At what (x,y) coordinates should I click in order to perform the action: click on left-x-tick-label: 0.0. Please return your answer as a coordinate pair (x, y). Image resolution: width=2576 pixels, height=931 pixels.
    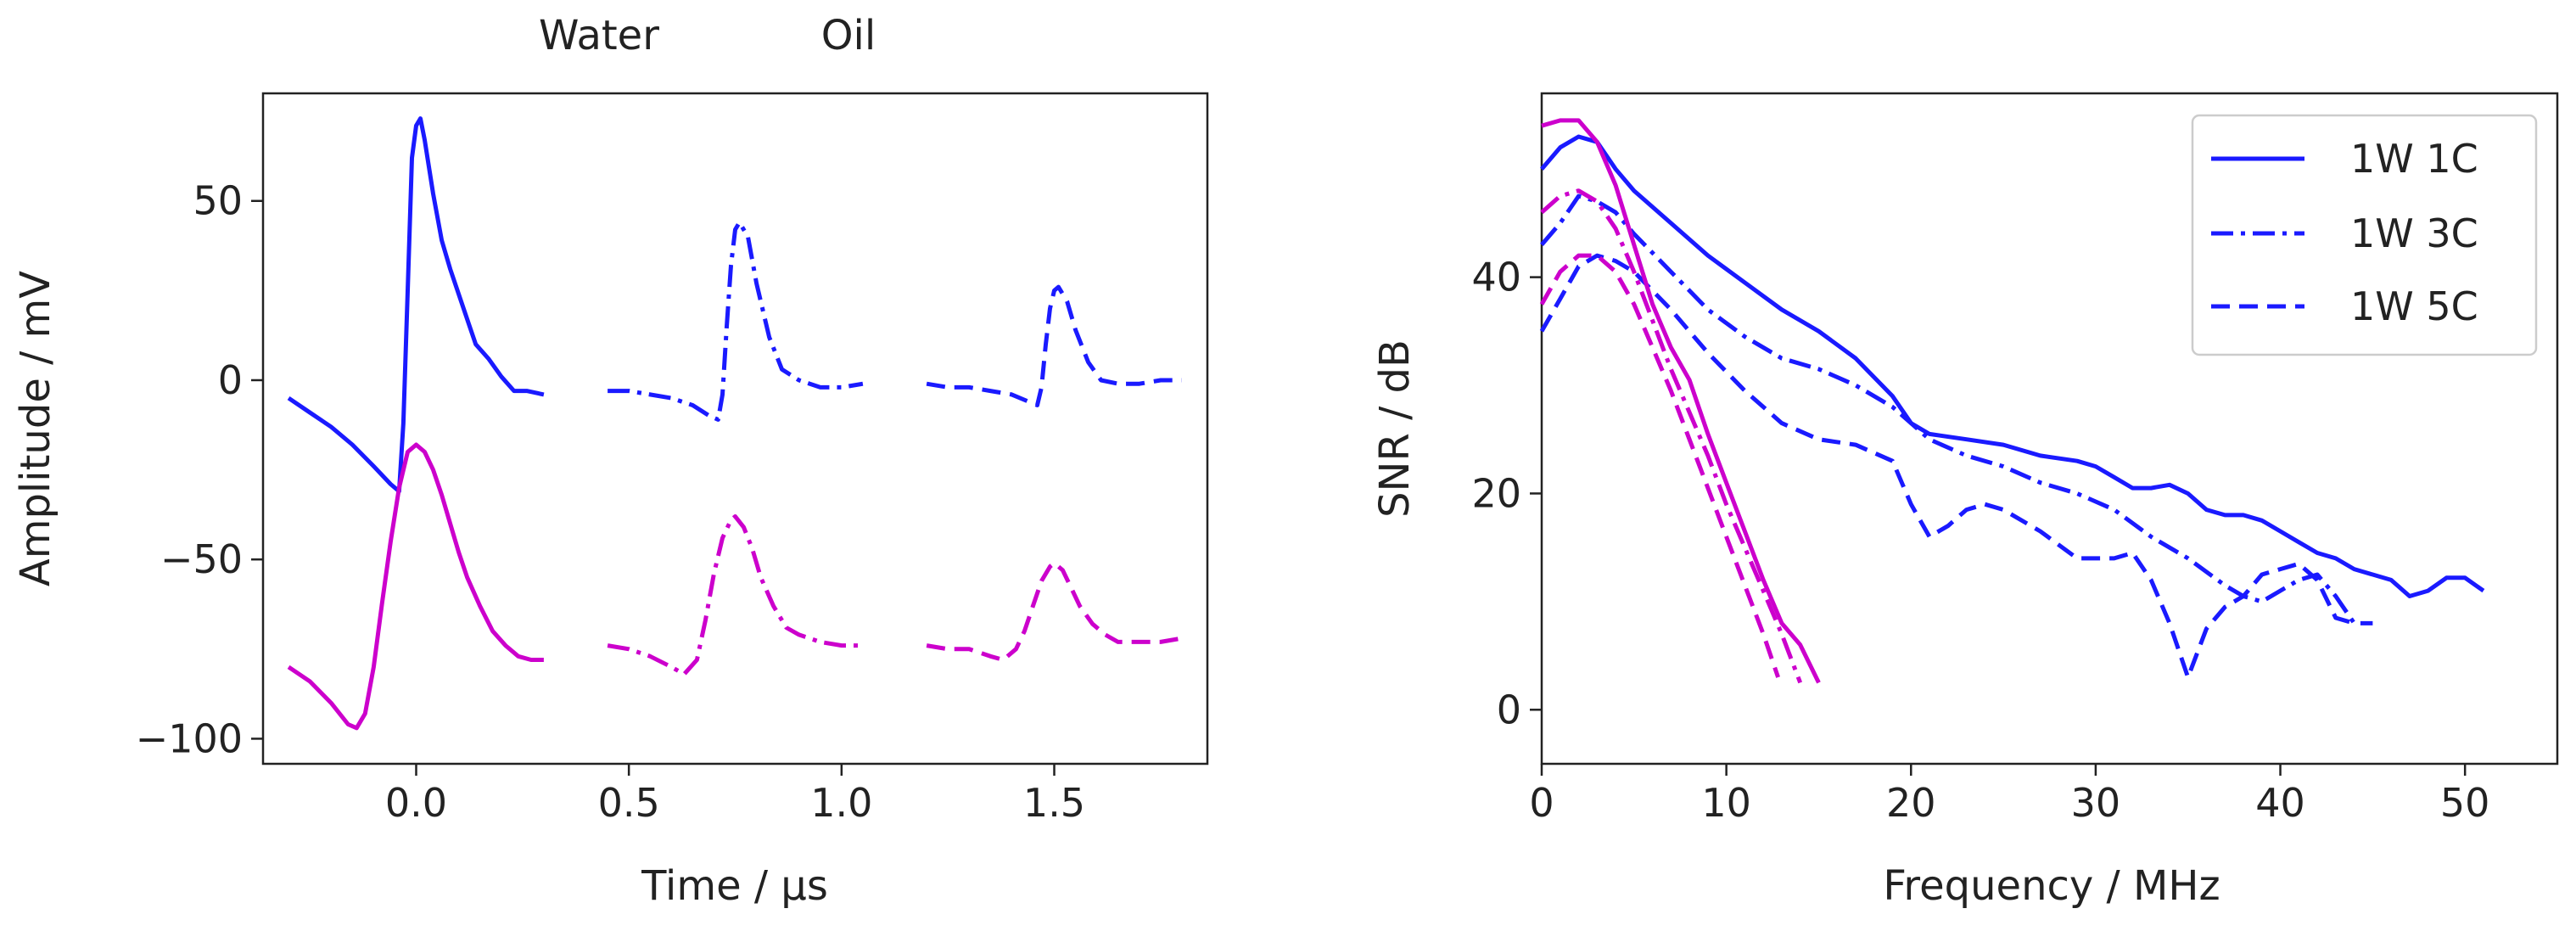
    Looking at the image, I should click on (416, 803).